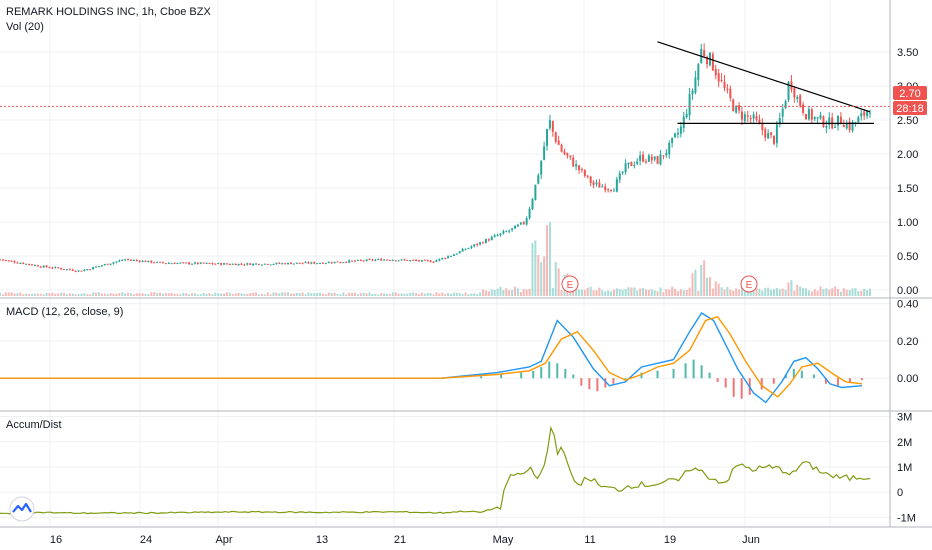  I want to click on volume-label: Vol (20), so click(25, 27).